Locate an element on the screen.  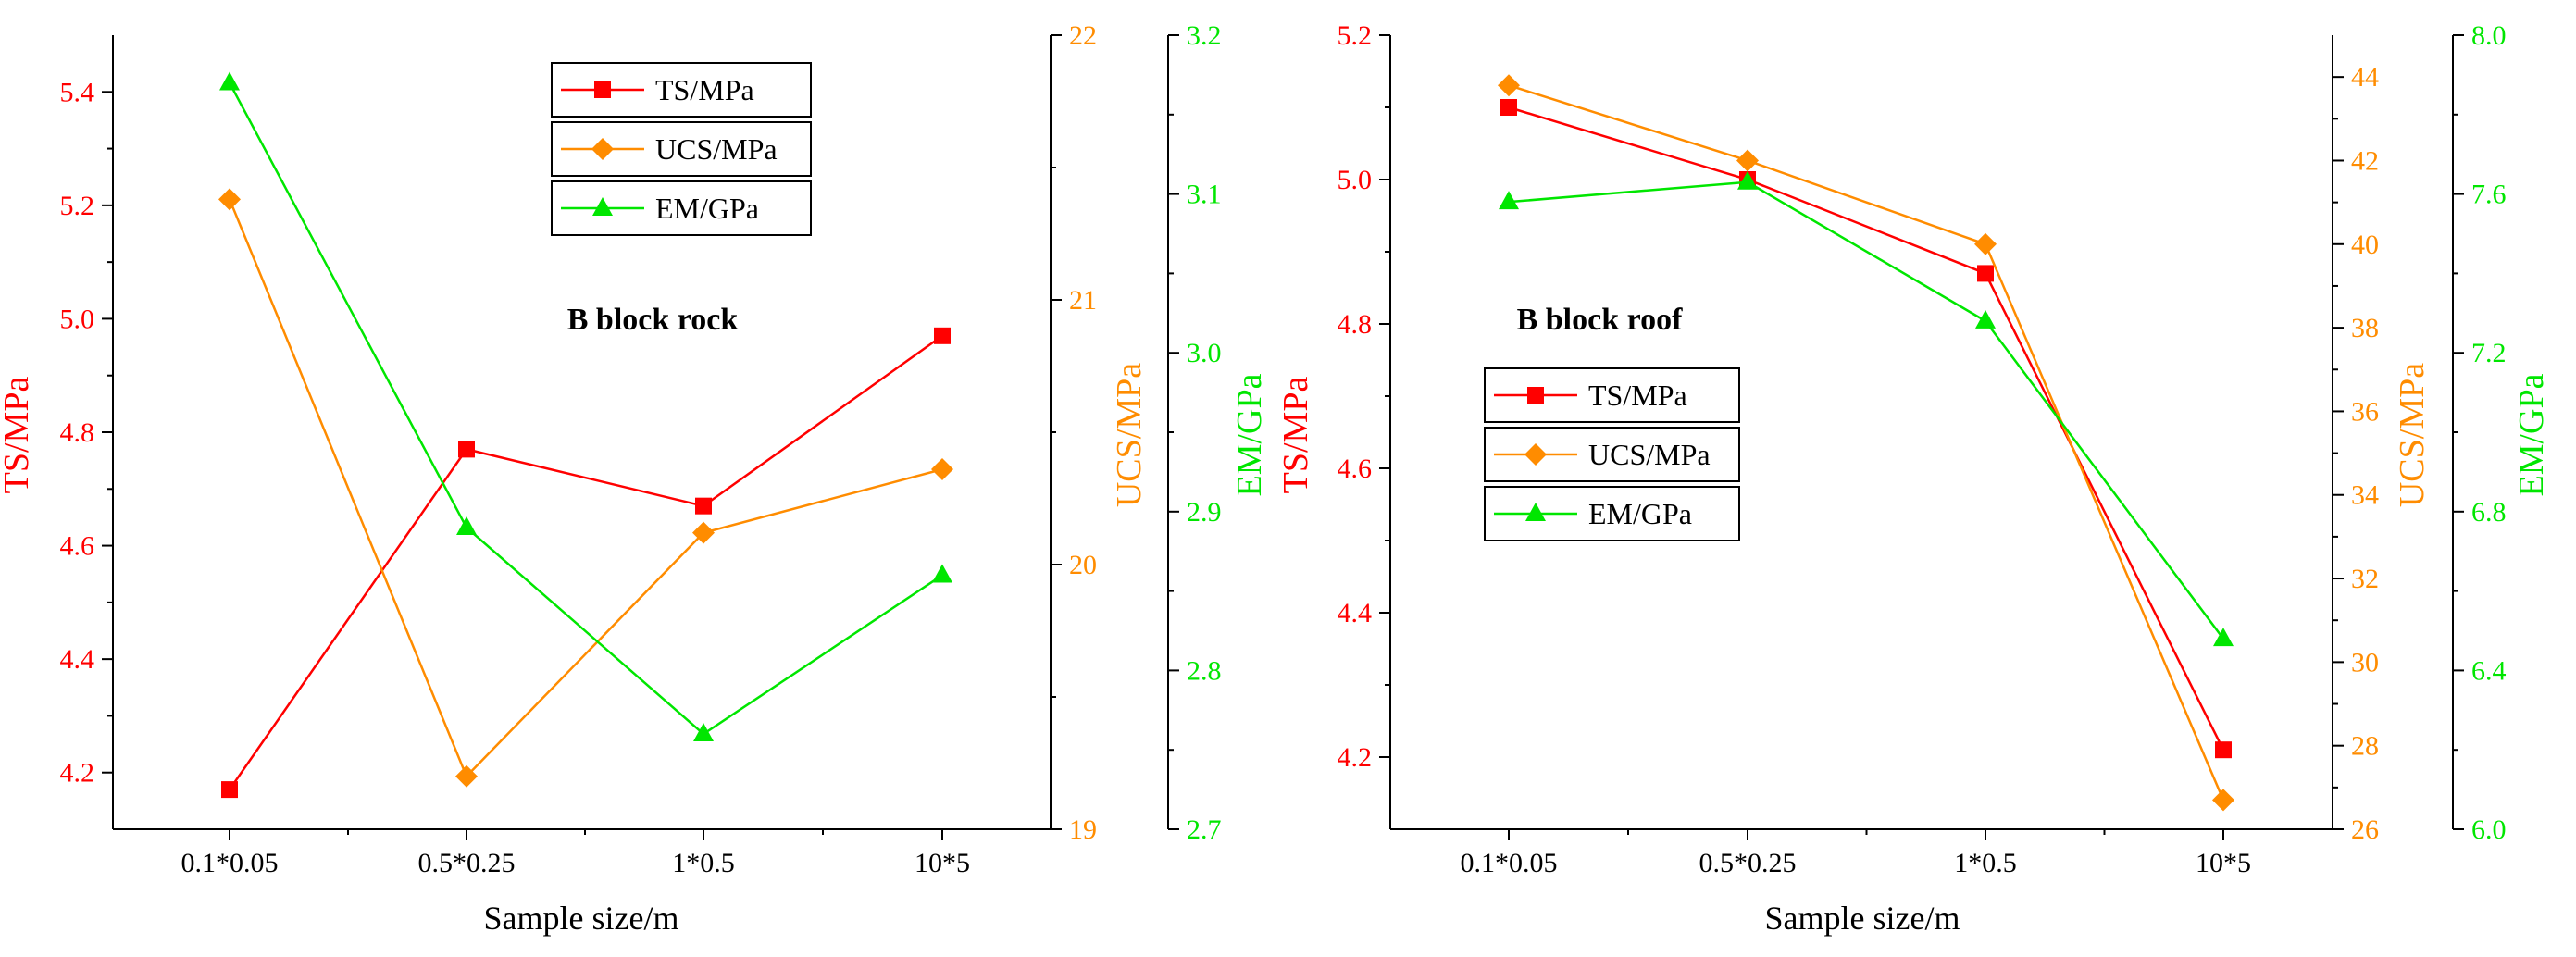
y-tick-label-em: 7.2 is located at coordinates (2489, 353).